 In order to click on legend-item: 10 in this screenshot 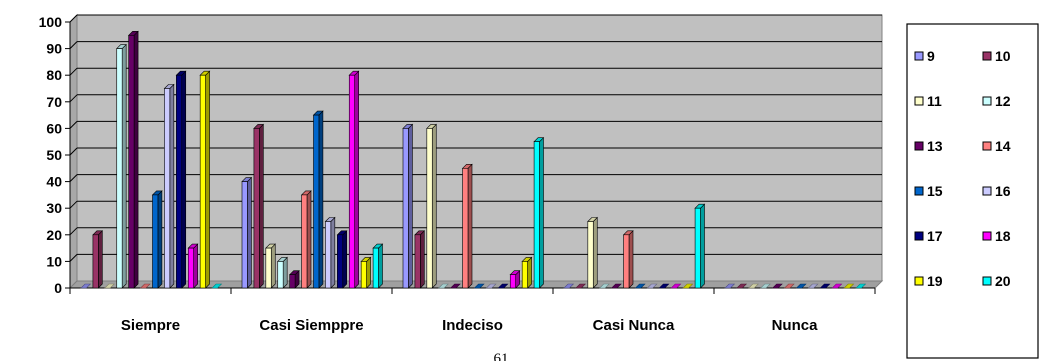, I will do `click(996, 56)`.